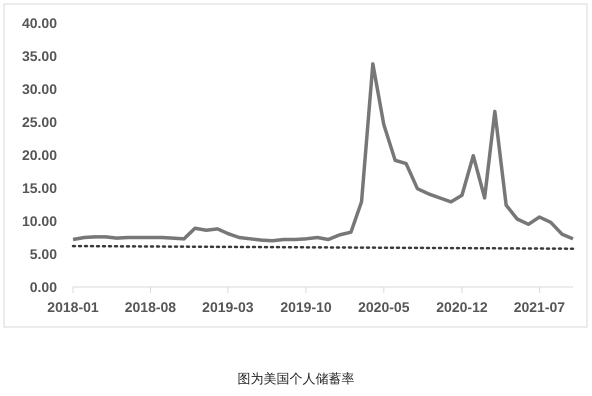 This screenshot has width=592, height=396. I want to click on x-tick-label: 2018-08, so click(150, 307).